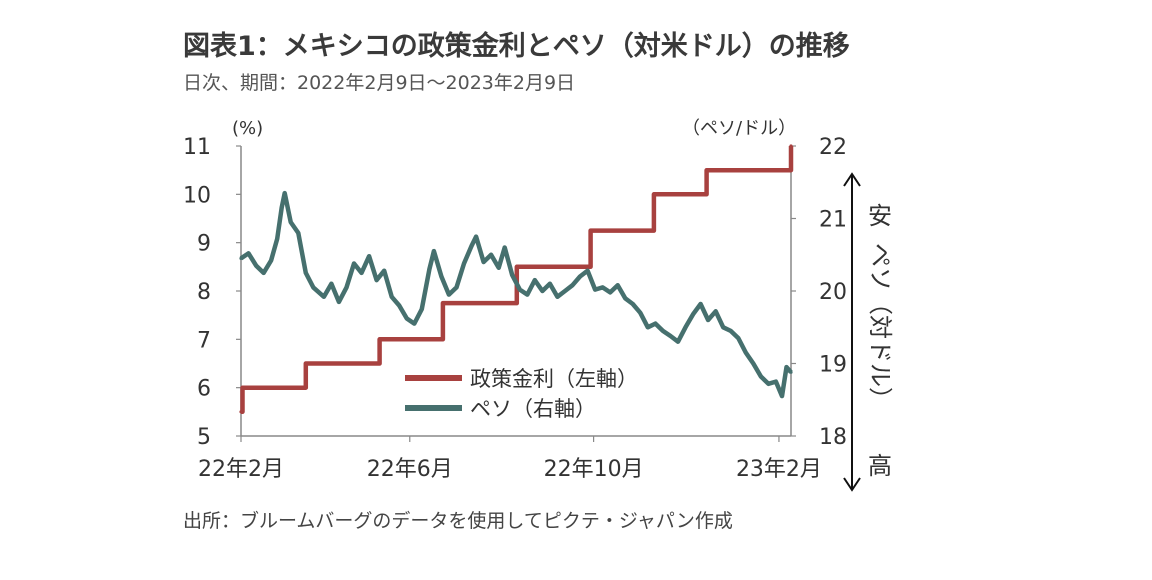  Describe the element at coordinates (739, 128) in the screenshot. I see `right-axis-unit: （ペソ/ドル）` at that location.